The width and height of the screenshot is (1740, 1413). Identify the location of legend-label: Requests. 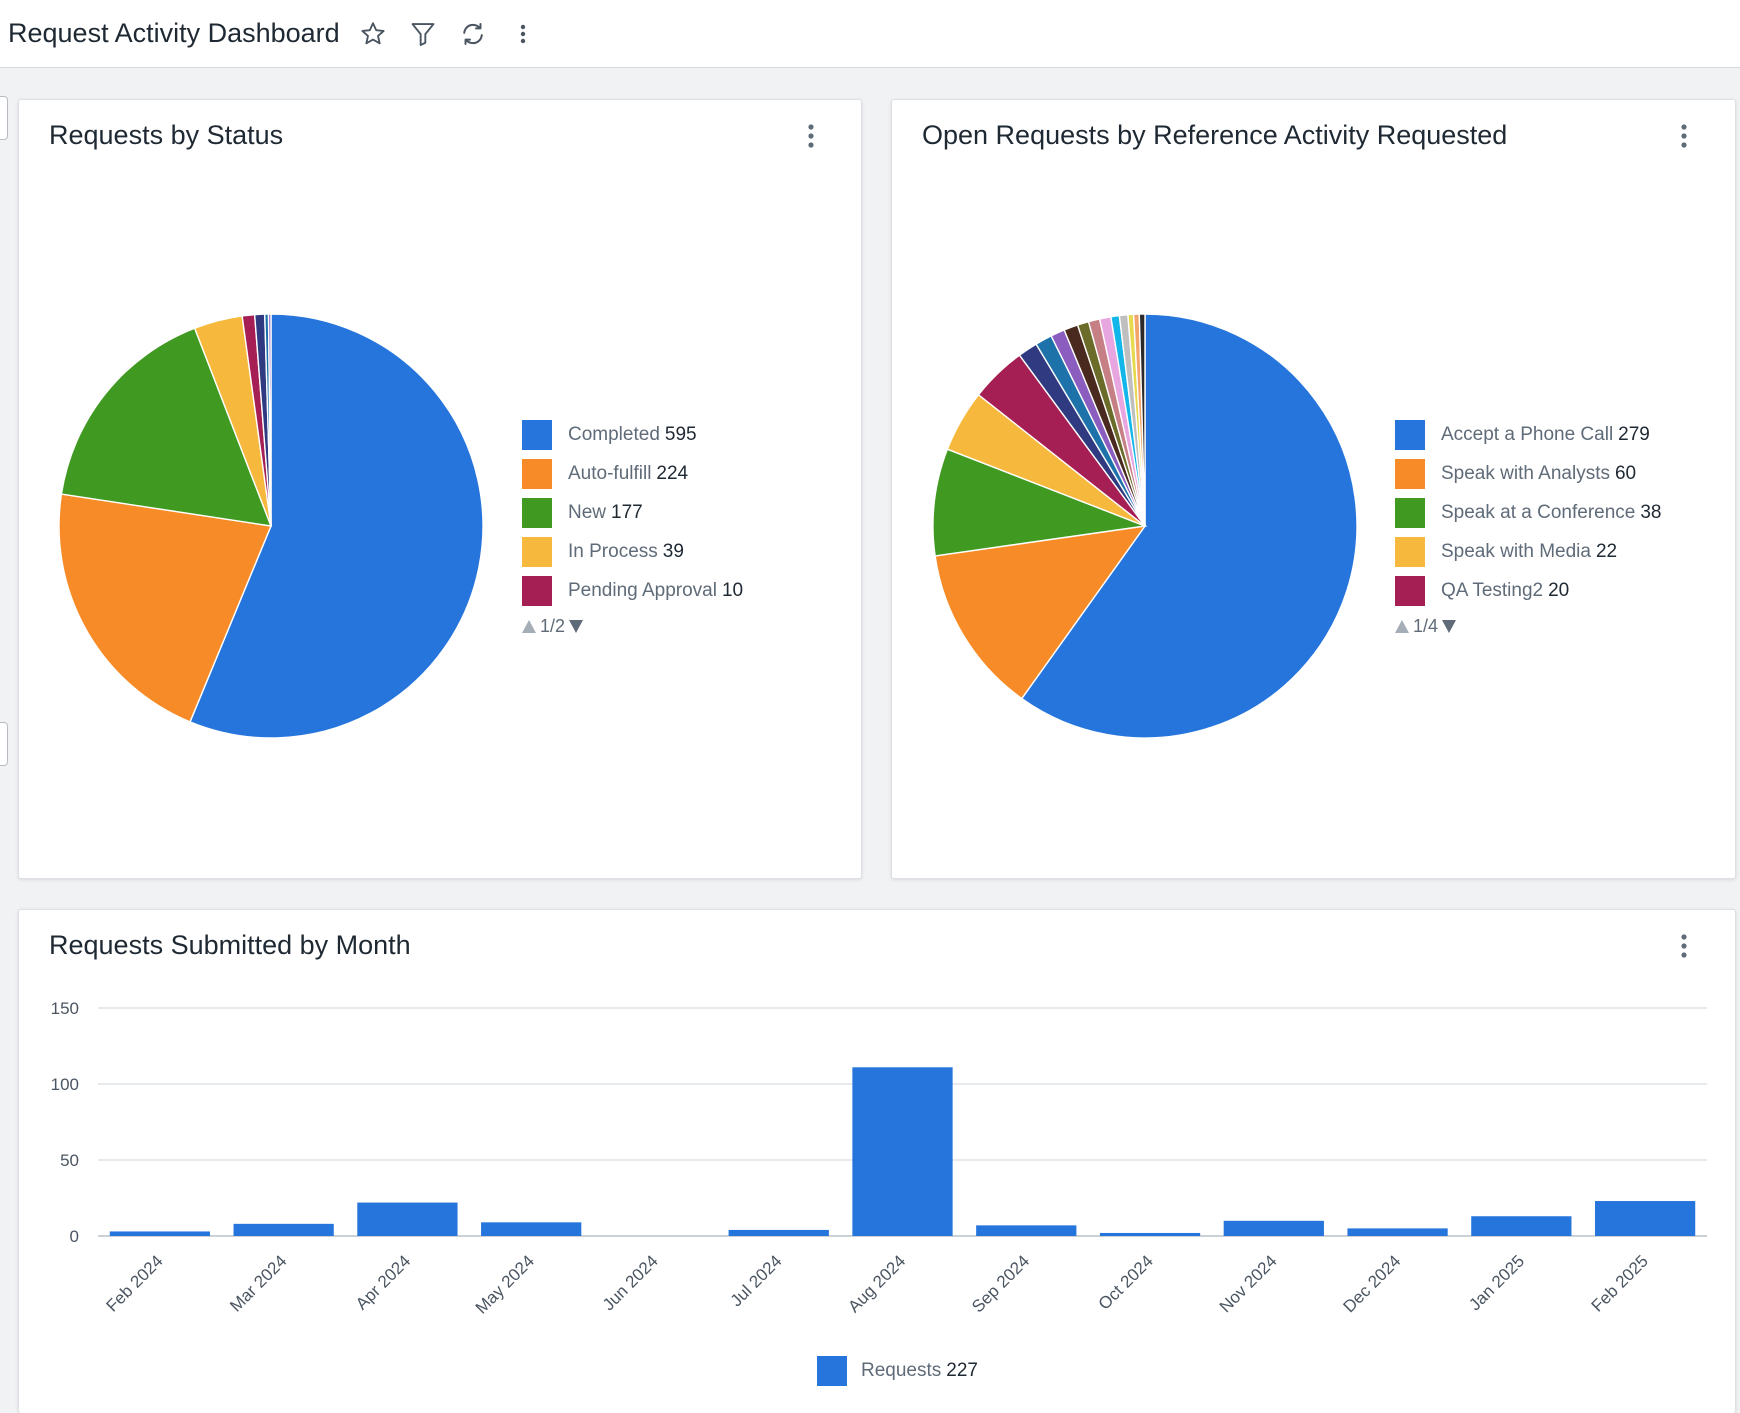
(901, 1370).